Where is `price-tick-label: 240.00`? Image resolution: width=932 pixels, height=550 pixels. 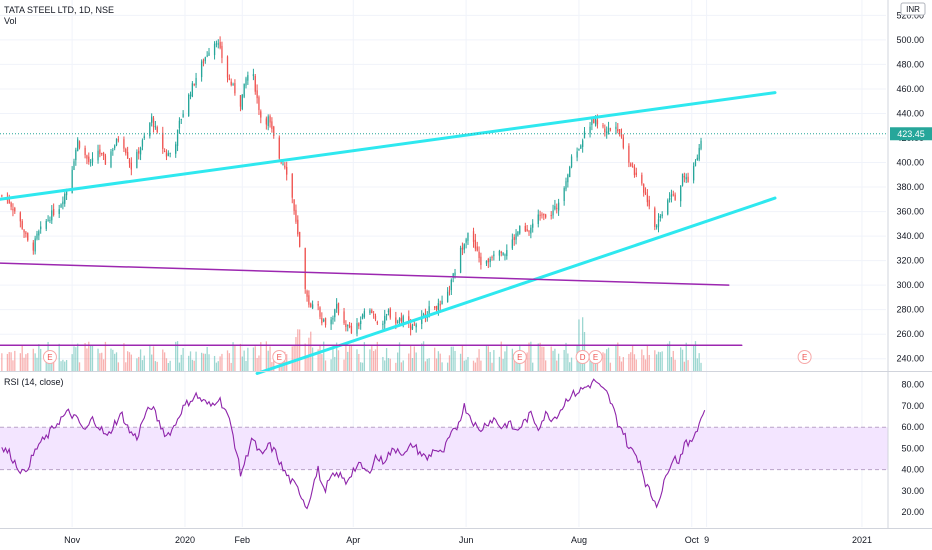 price-tick-label: 240.00 is located at coordinates (910, 359).